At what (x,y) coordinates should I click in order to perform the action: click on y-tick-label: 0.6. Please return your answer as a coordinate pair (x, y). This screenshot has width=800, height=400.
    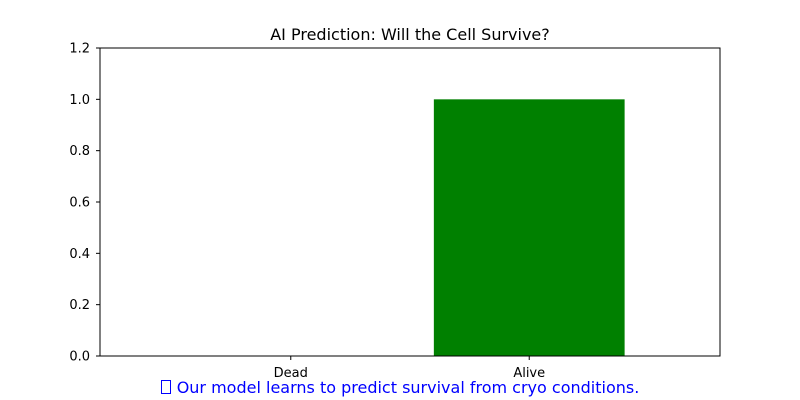
    Looking at the image, I should click on (79, 203).